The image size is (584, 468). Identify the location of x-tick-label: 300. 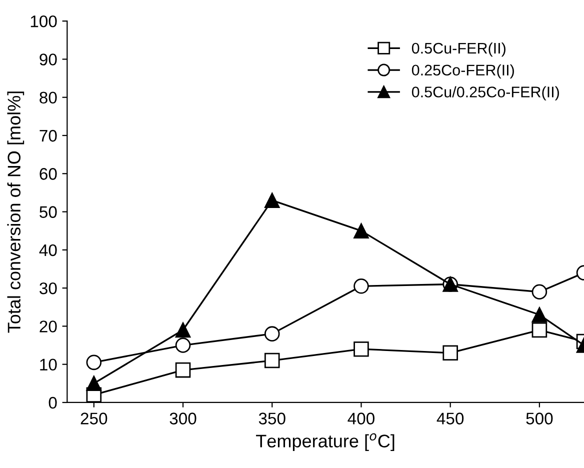
(183, 418).